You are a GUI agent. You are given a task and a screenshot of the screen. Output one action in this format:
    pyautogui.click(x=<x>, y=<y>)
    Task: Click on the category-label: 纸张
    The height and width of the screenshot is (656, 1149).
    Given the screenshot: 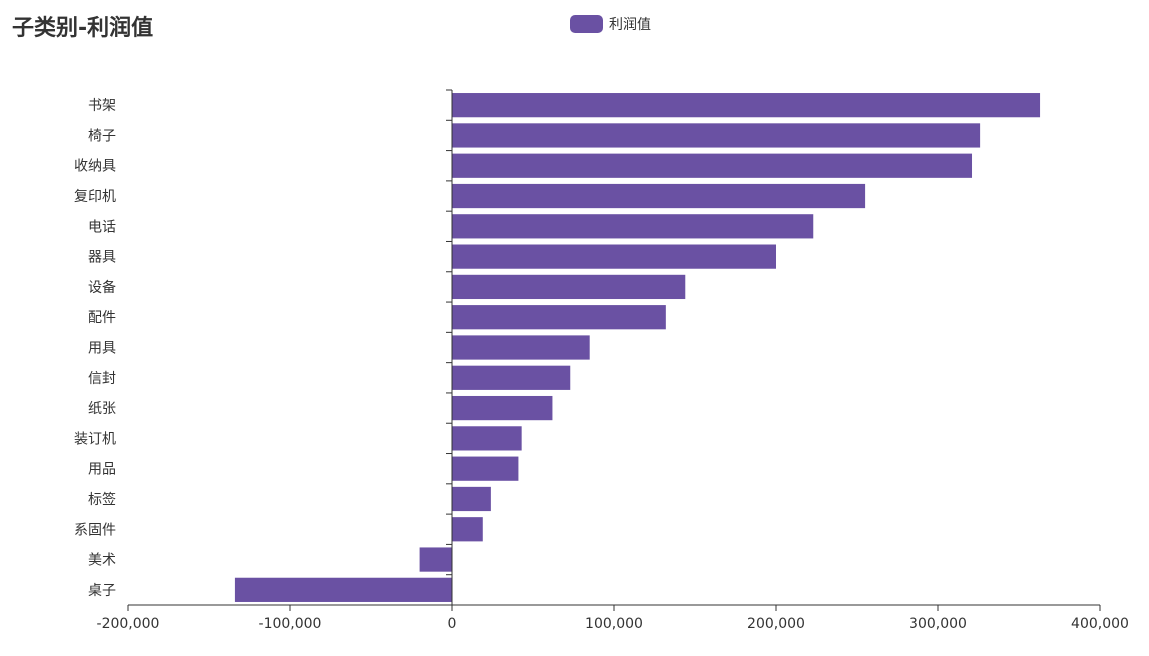 What is the action you would take?
    pyautogui.click(x=102, y=409)
    